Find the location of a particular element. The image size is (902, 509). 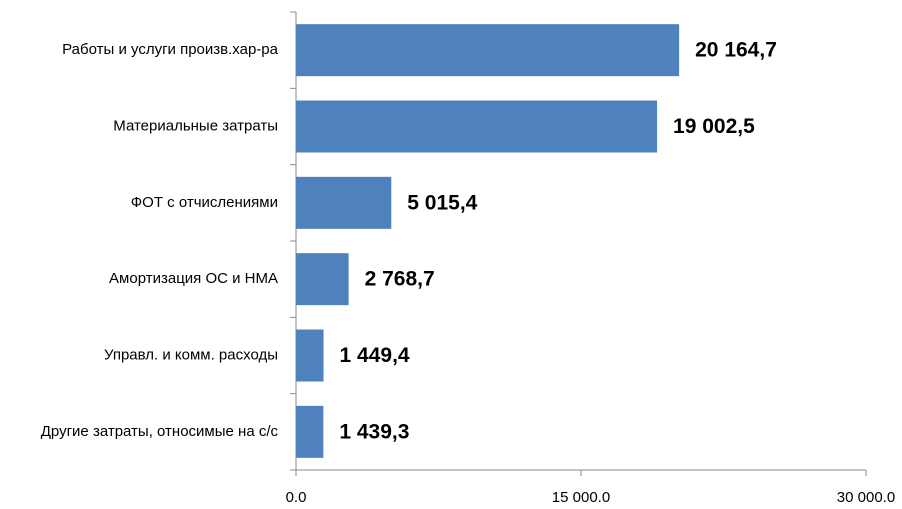

value-label: 2 768,7 is located at coordinates (400, 279).